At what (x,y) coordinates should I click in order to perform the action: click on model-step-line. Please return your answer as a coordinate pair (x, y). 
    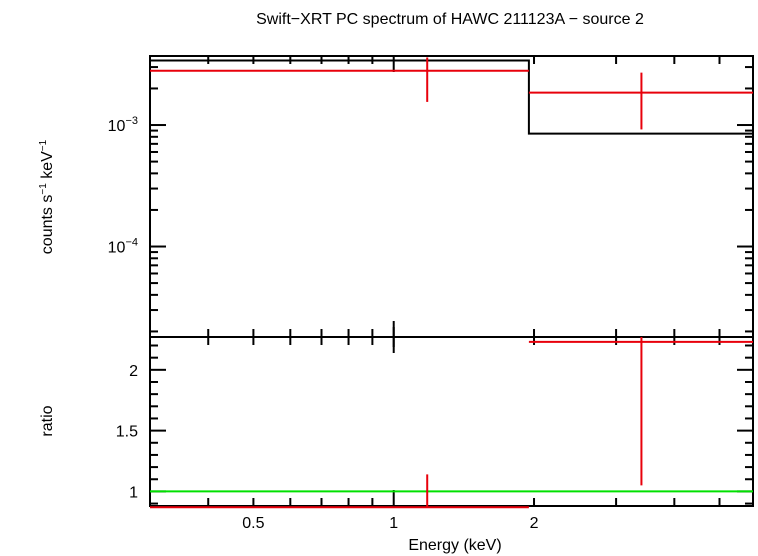
    Looking at the image, I should click on (451, 97).